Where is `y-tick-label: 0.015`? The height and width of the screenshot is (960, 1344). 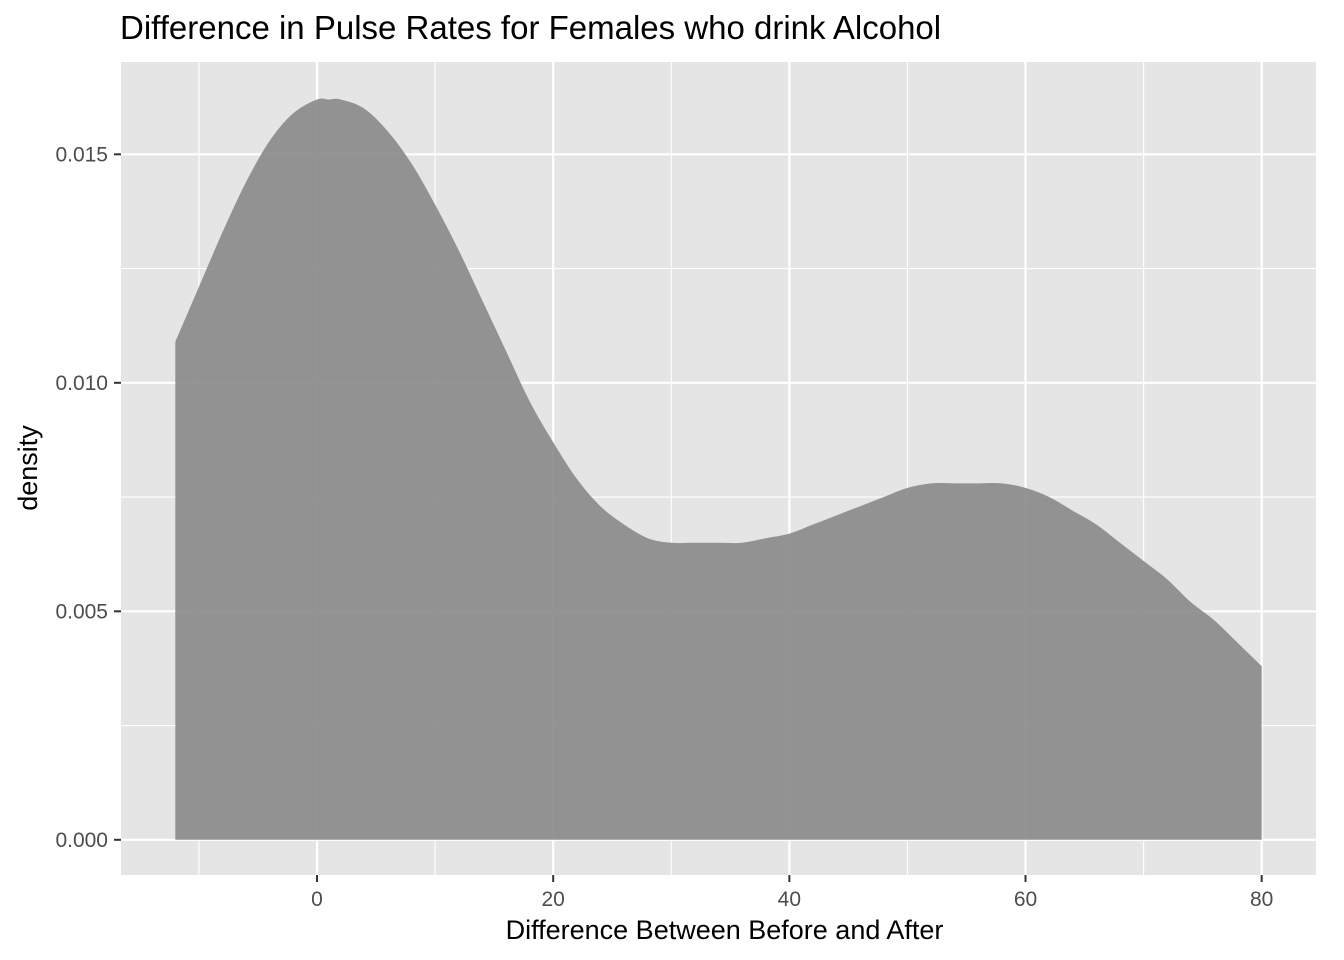 y-tick-label: 0.015 is located at coordinates (81, 154).